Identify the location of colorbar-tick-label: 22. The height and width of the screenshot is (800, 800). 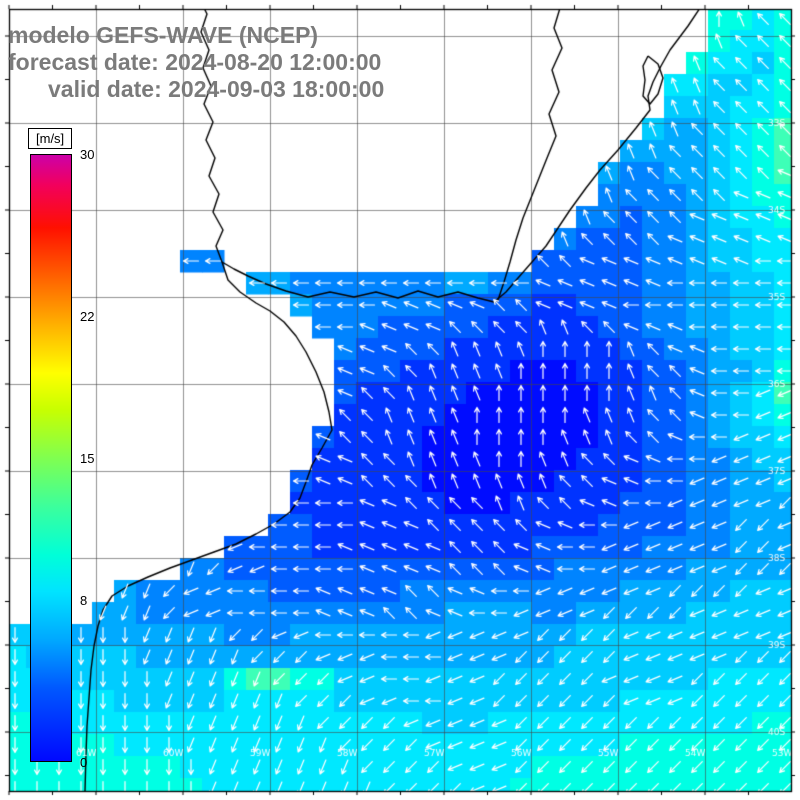
(87, 317).